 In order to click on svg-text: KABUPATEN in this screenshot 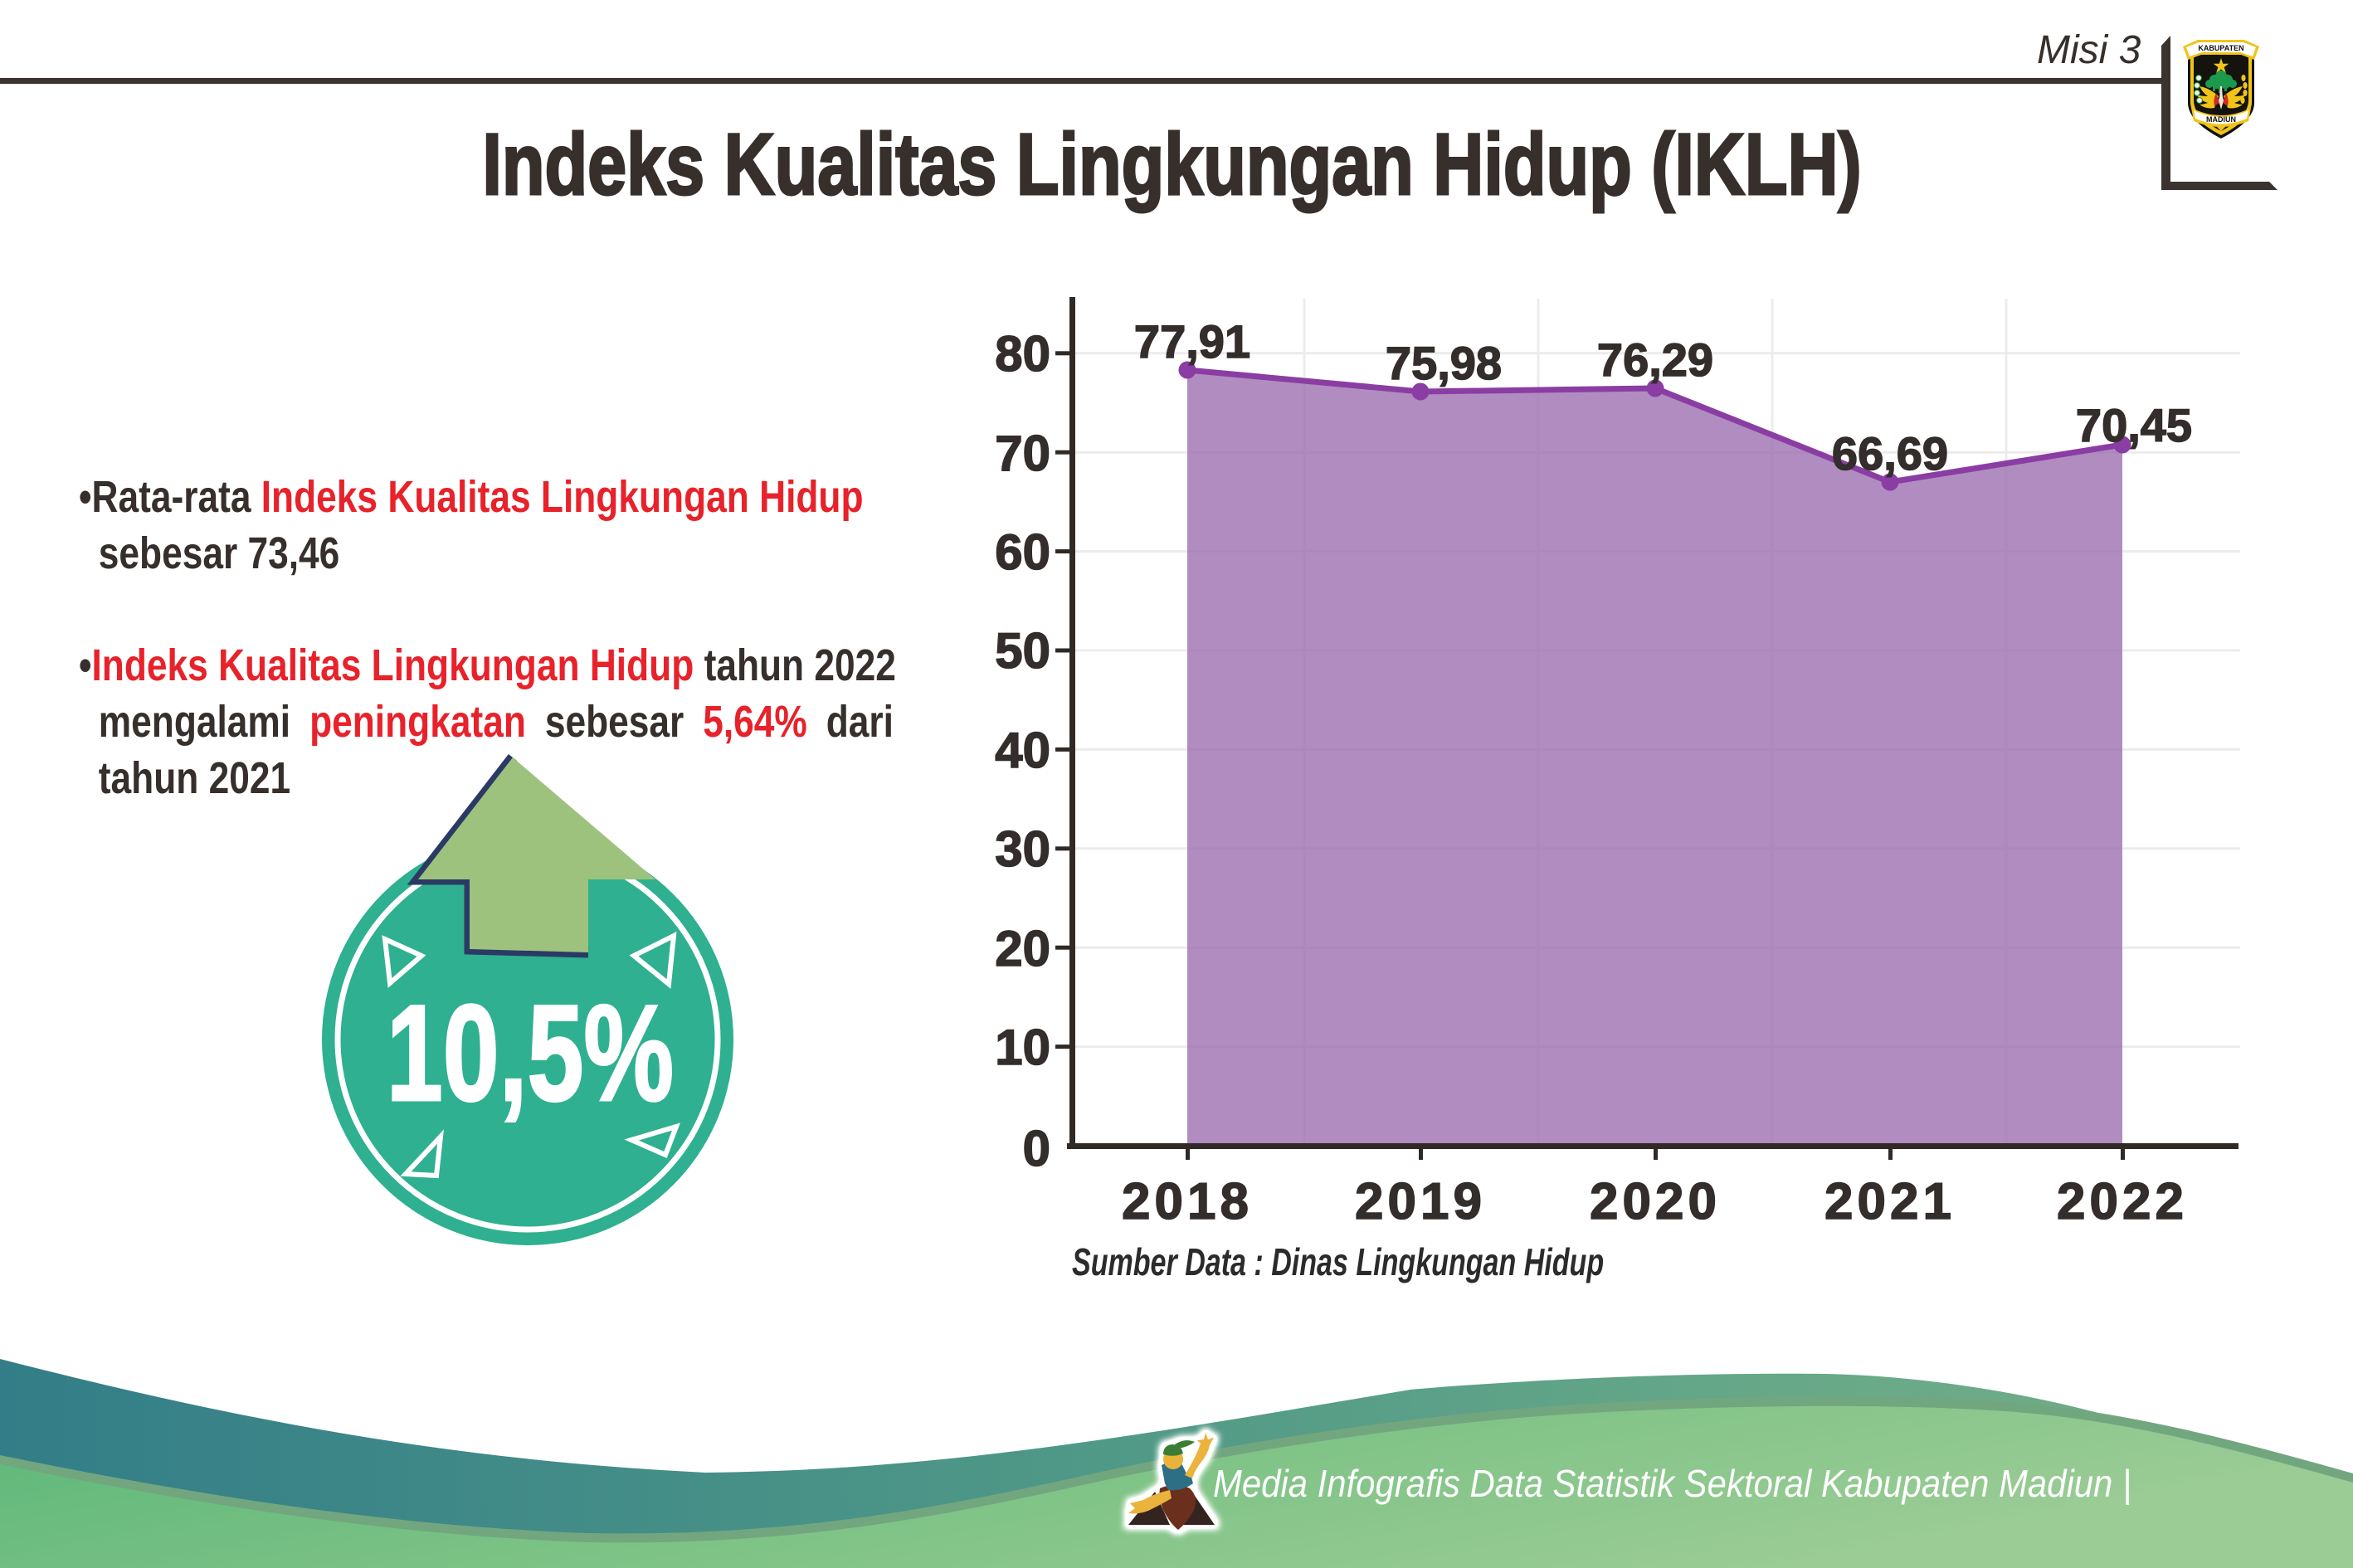, I will do `click(2220, 48)`.